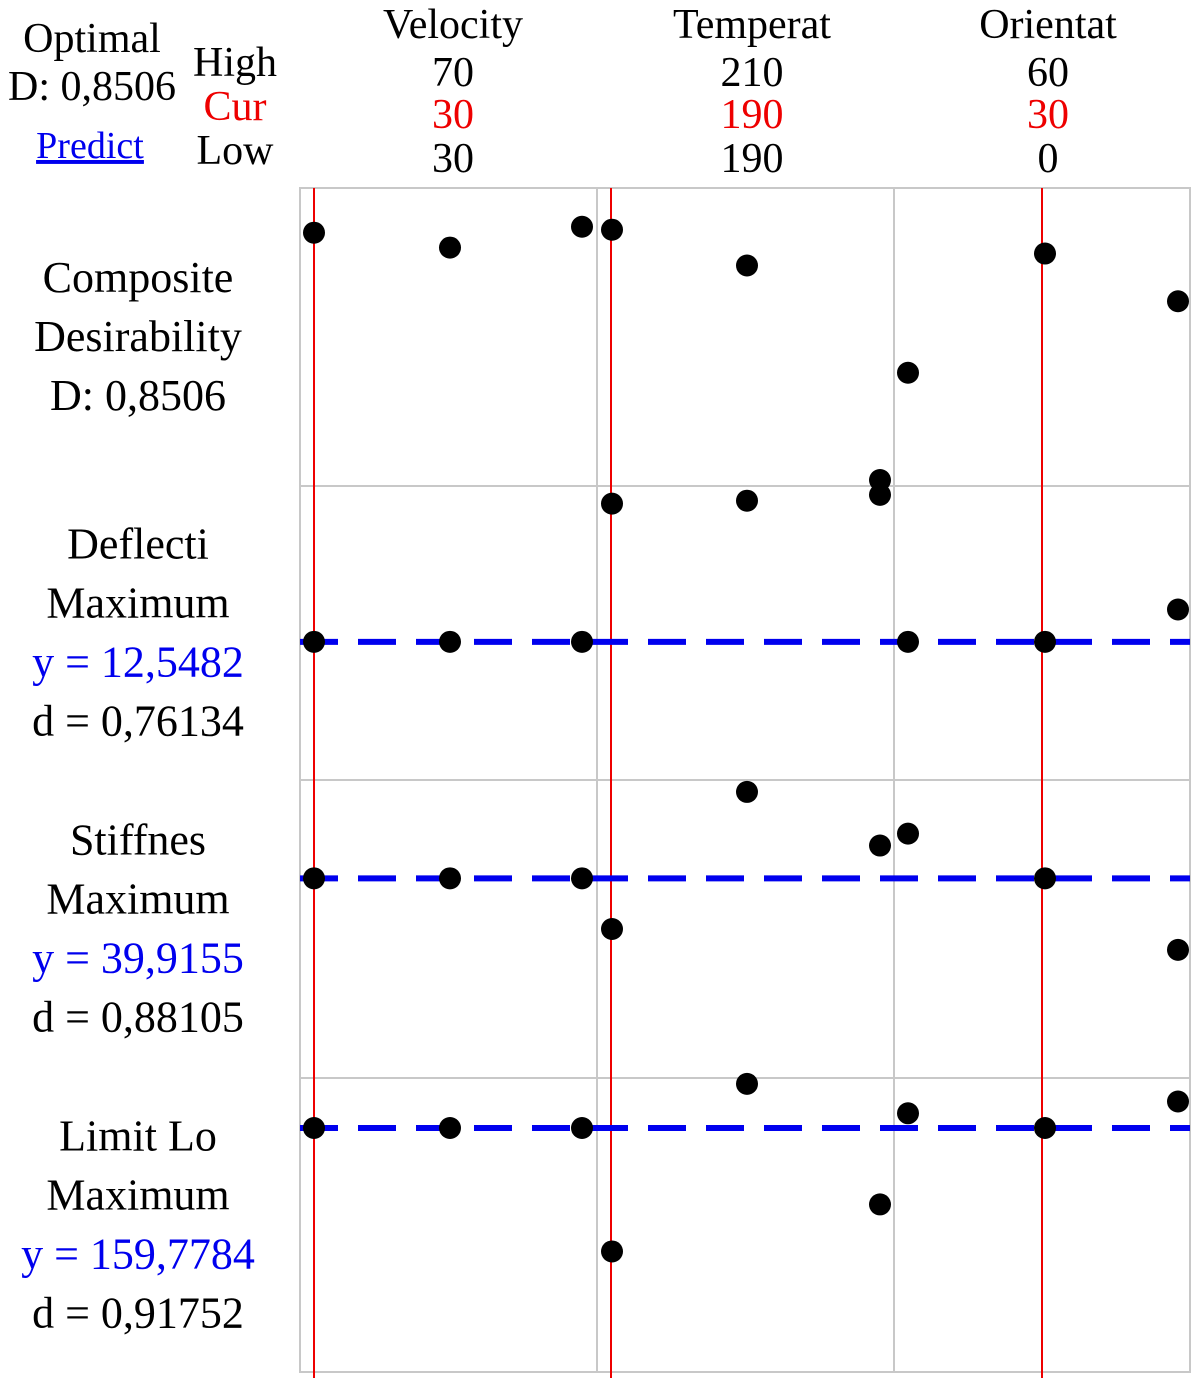  Describe the element at coordinates (138, 1017) in the screenshot. I see `response-d-value: d = 0,88105` at that location.